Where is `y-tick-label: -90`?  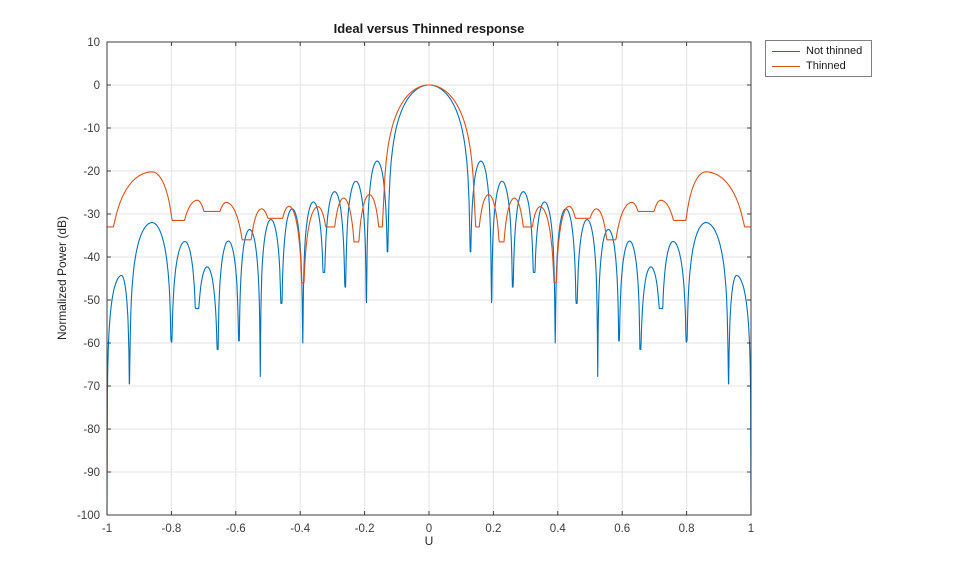
y-tick-label: -90 is located at coordinates (91, 473).